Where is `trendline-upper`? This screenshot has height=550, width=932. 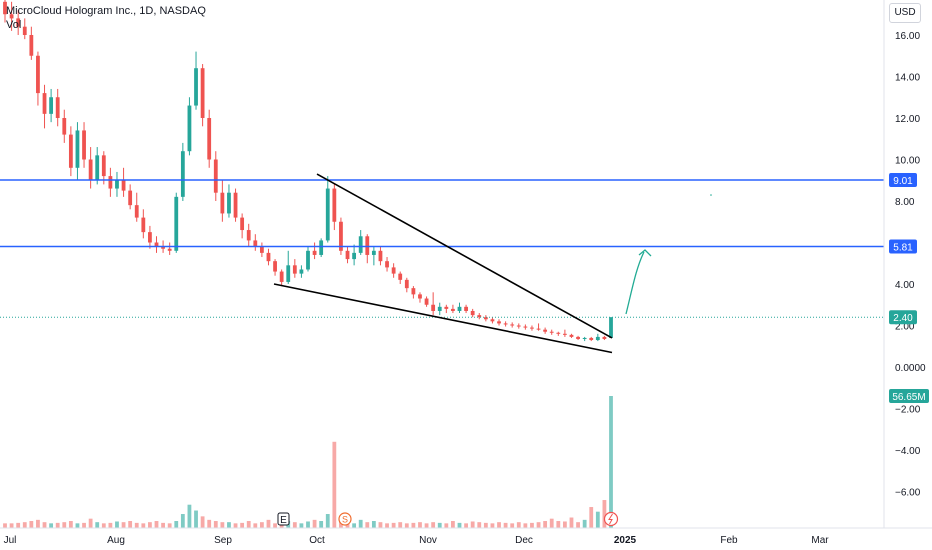 trendline-upper is located at coordinates (464, 256).